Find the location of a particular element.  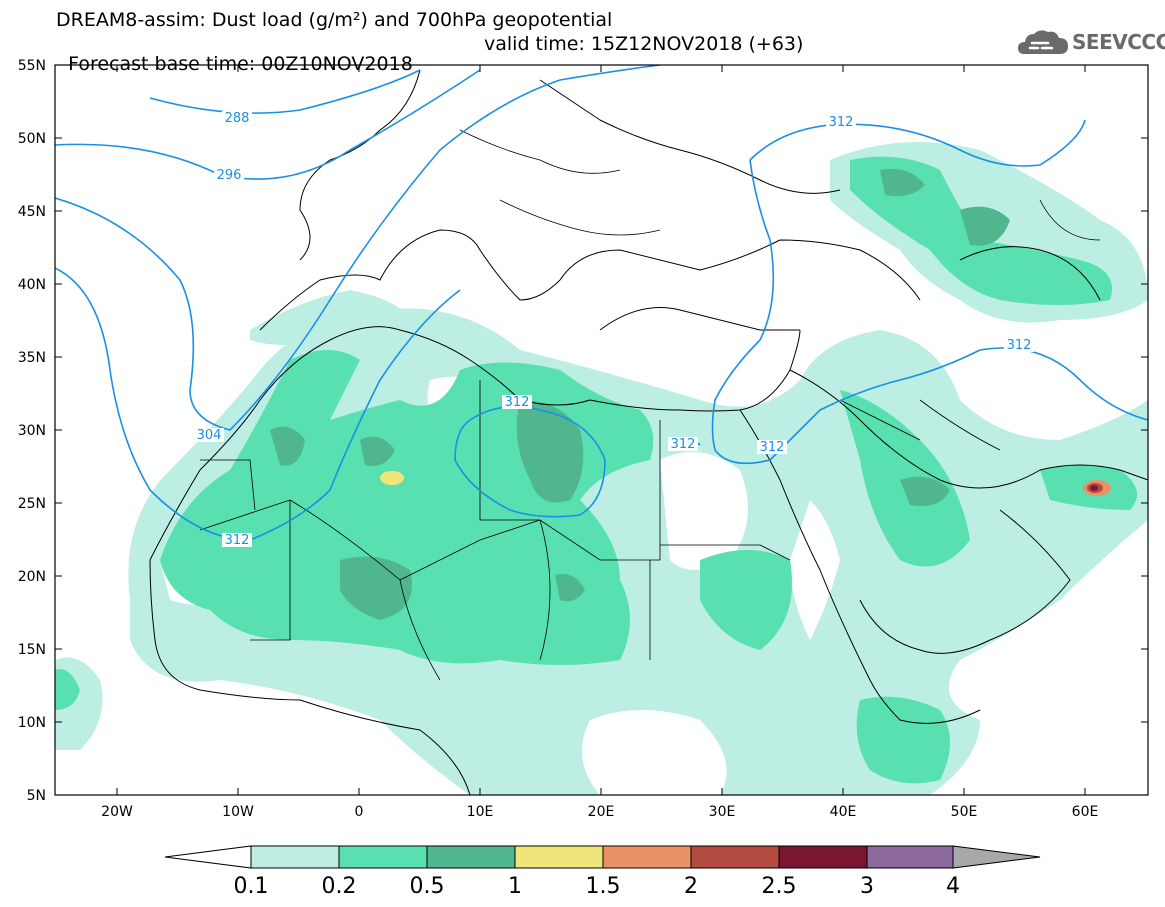

lat-label: 25N is located at coordinates (32, 504).